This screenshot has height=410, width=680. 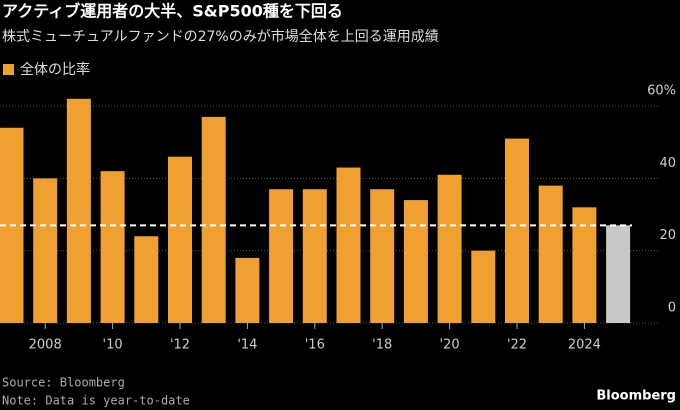 I want to click on source: Source: Bloomberg, so click(x=63, y=383).